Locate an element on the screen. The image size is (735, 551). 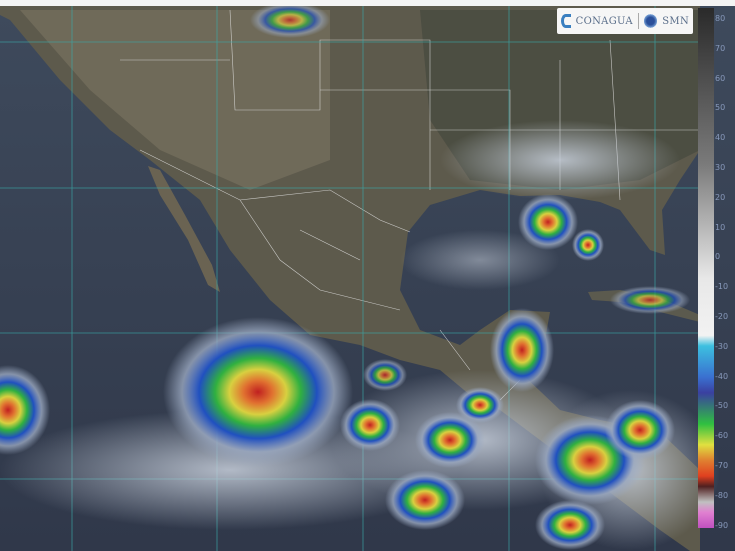
storm-west is located at coordinates (25, 410).